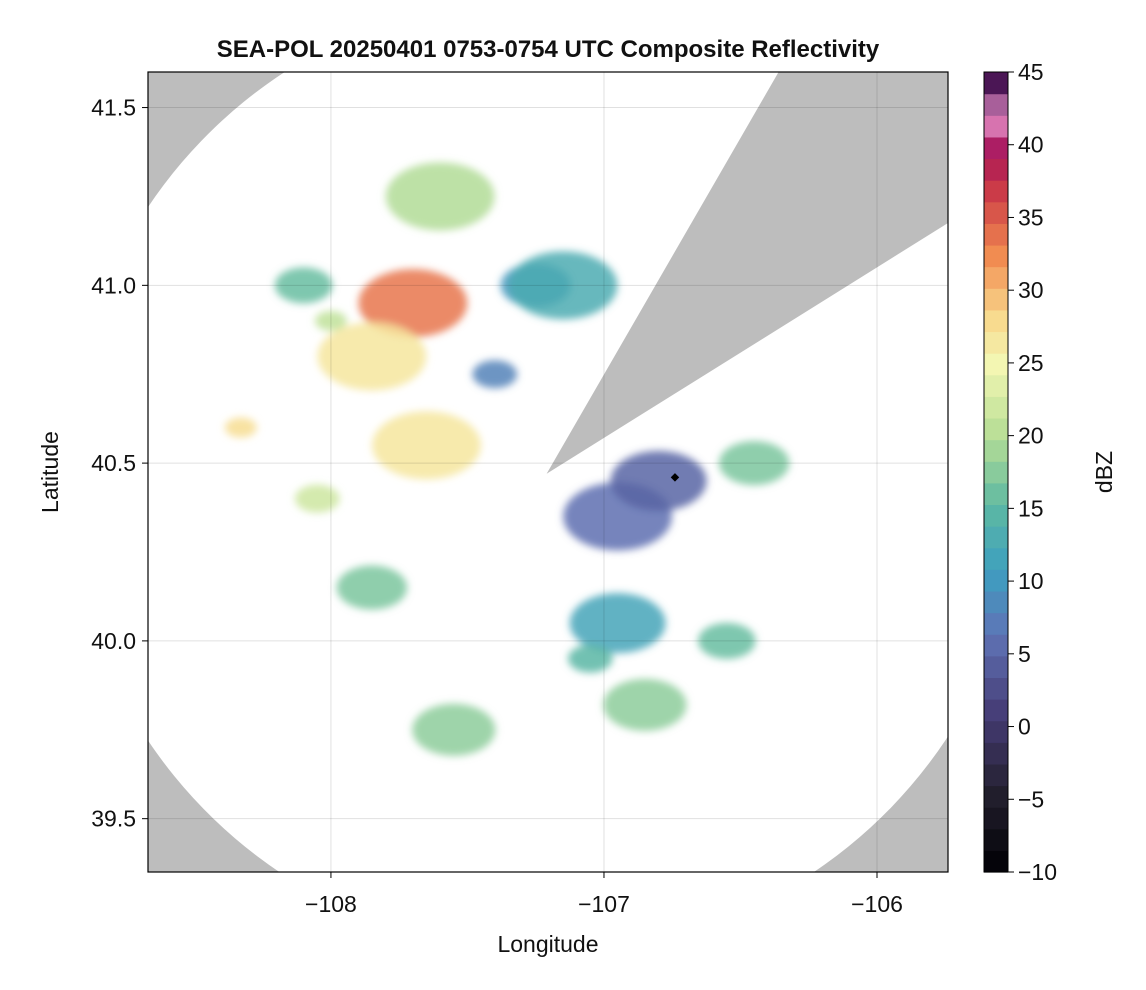  What do you see at coordinates (604, 904) in the screenshot?
I see `x-tick-label: −107` at bounding box center [604, 904].